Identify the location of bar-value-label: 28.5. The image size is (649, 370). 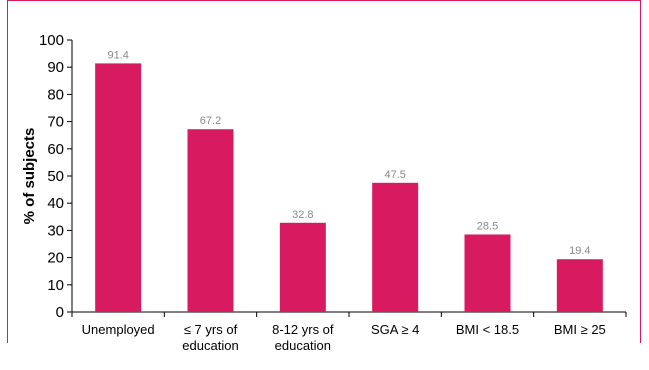
(487, 226).